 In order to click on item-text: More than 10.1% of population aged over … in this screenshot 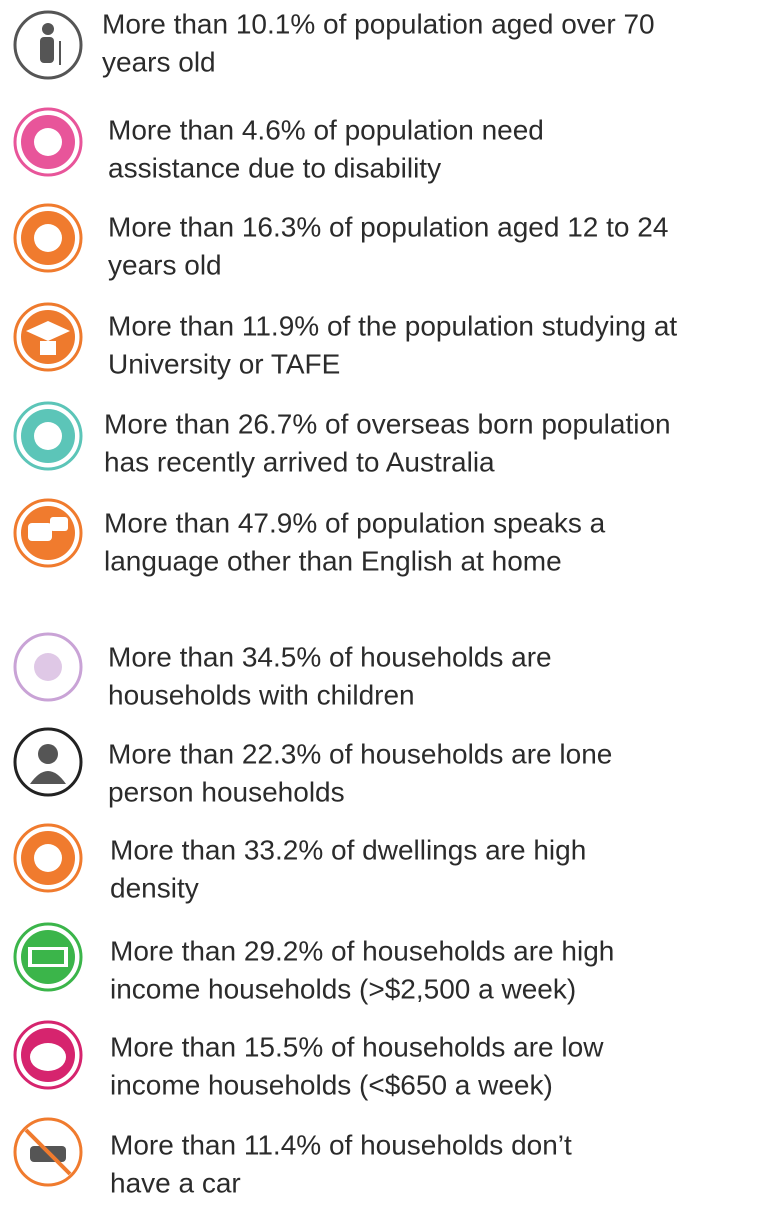, I will do `click(378, 23)`.